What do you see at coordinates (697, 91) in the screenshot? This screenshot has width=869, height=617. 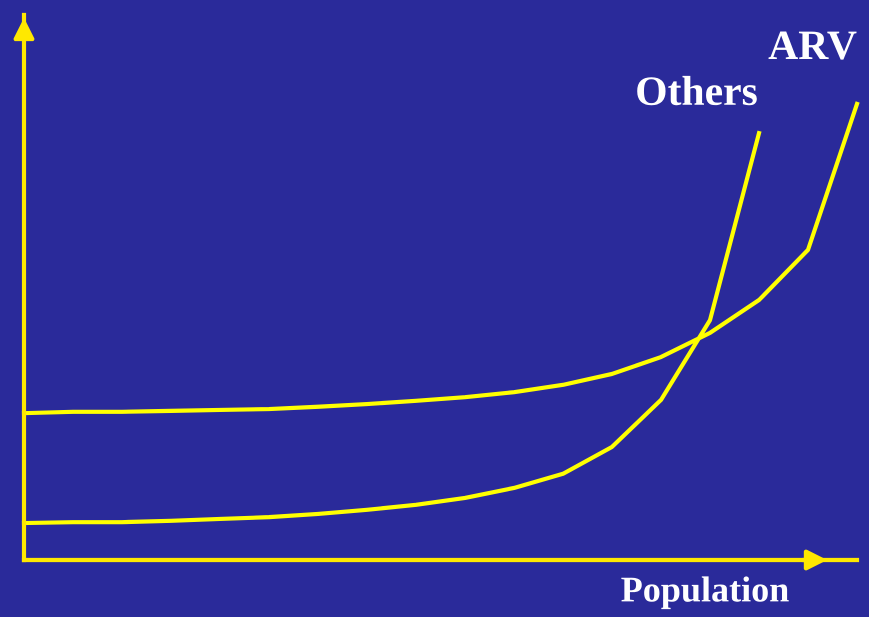 I see `series-label: Others` at bounding box center [697, 91].